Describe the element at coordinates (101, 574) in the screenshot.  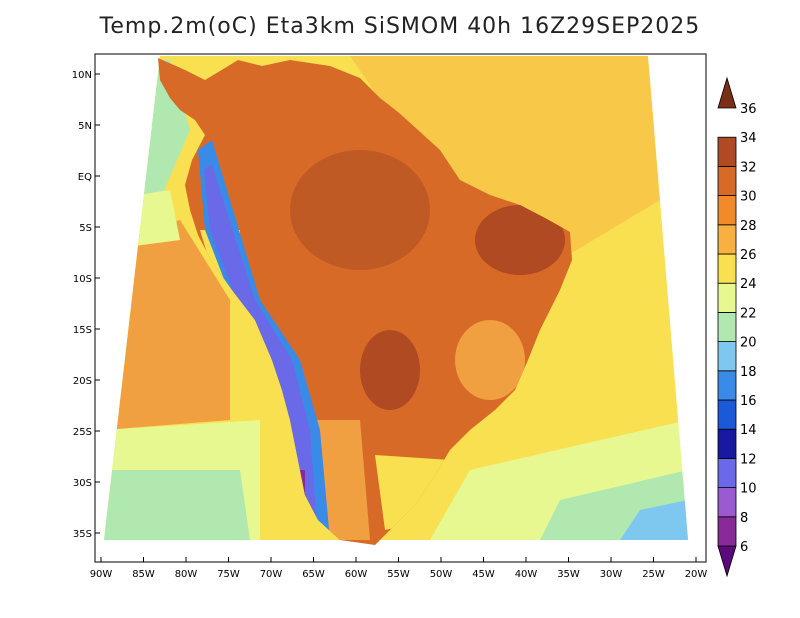
I see `lon-tick-label: 90W` at that location.